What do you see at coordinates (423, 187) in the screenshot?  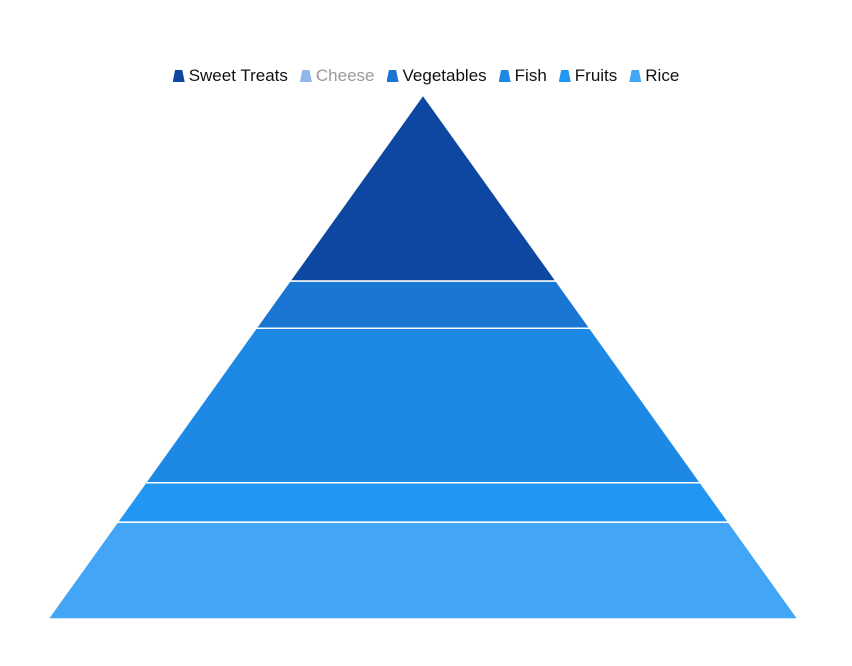 I see `segment-sweet-treats` at bounding box center [423, 187].